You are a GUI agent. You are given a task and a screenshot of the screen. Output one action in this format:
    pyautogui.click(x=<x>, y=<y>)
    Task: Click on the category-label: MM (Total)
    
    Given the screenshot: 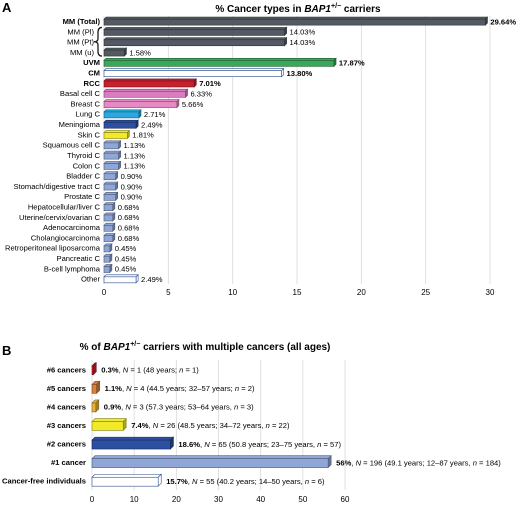 What is the action you would take?
    pyautogui.click(x=82, y=21)
    